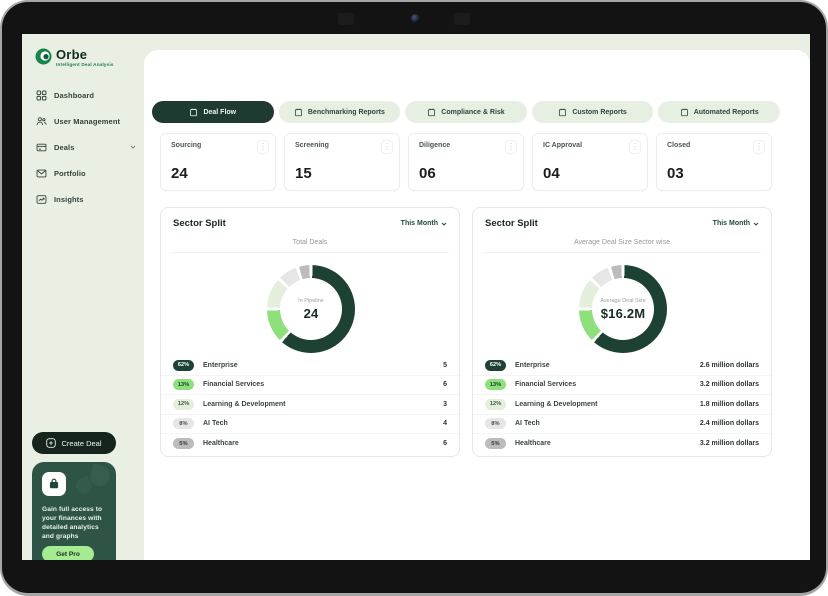  I want to click on create-deal-label: Create Deal, so click(81, 443).